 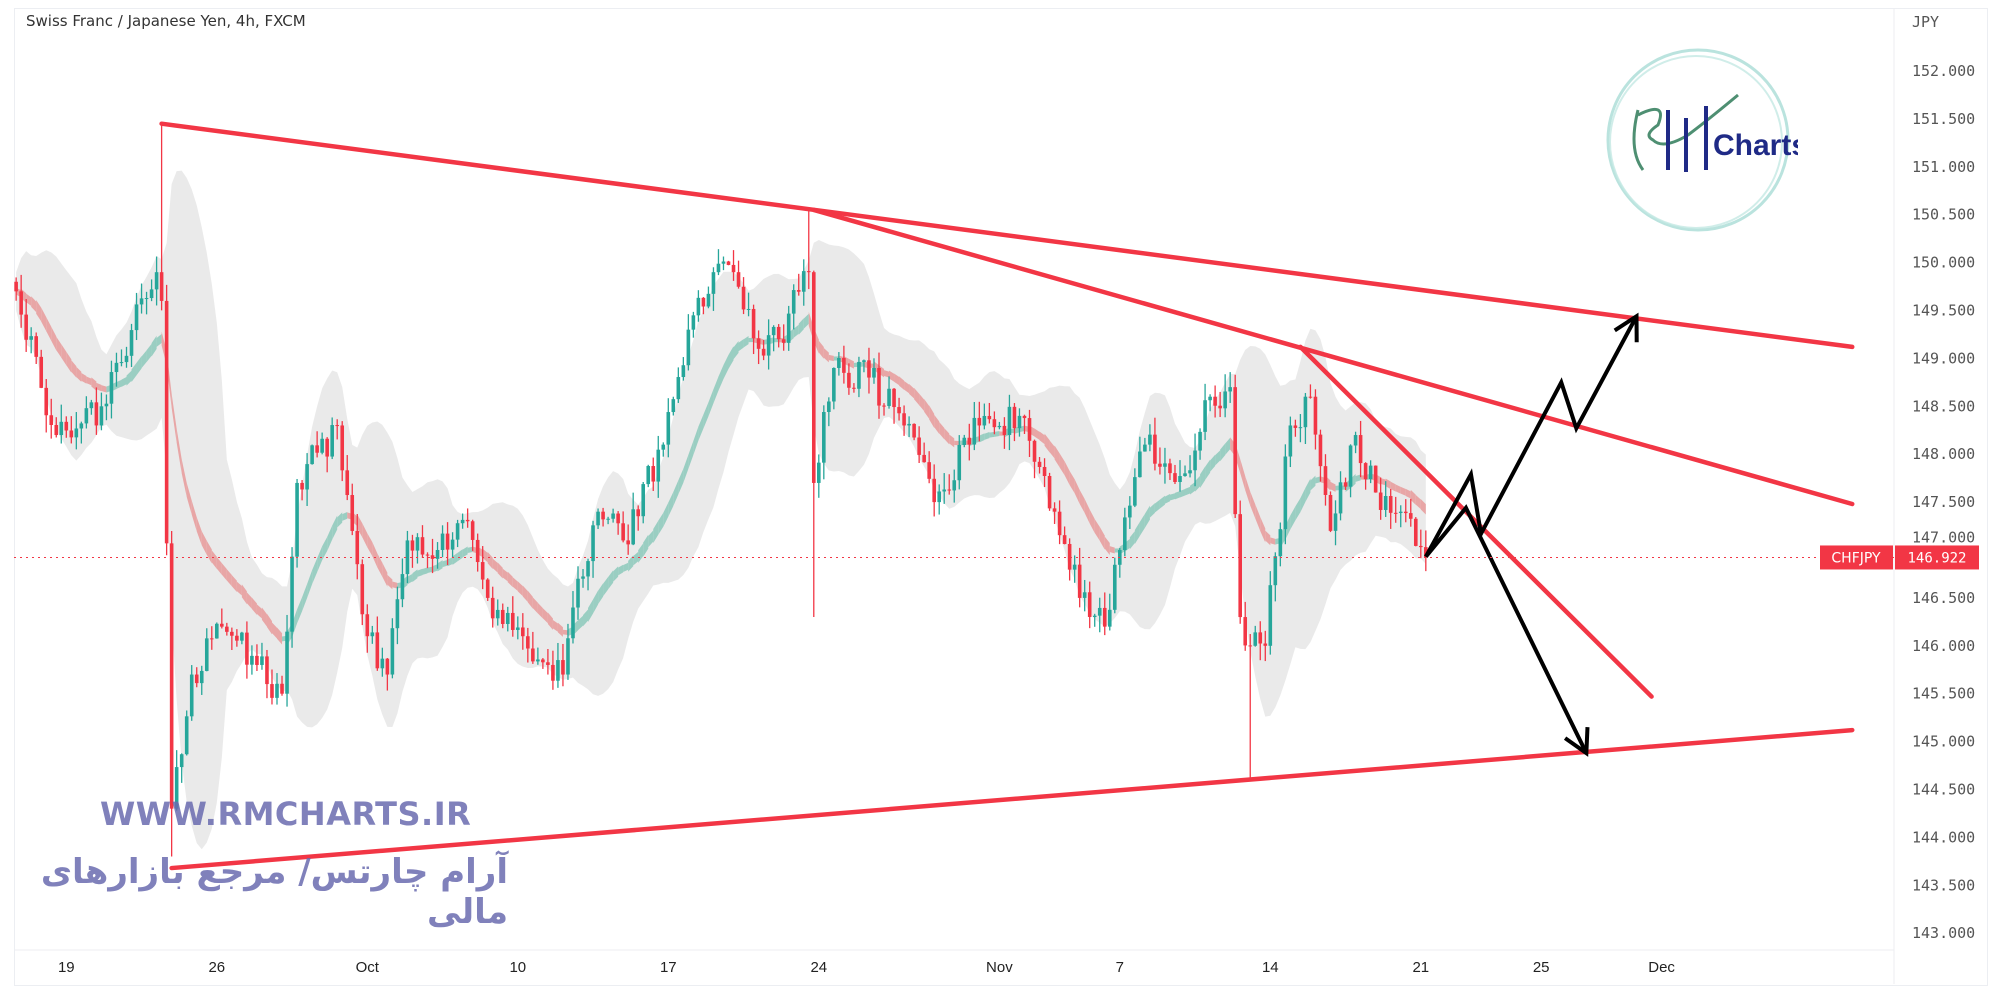 I want to click on price-tick-label: 145.000, so click(x=1943, y=742).